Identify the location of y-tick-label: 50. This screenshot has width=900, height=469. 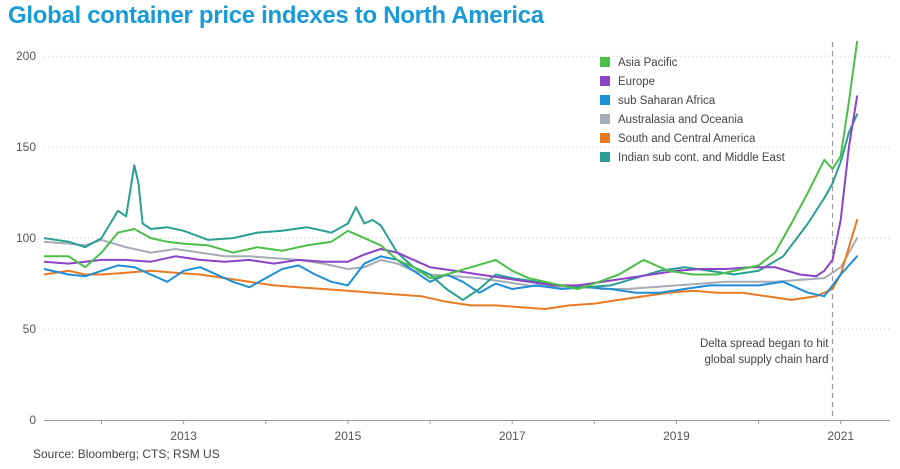
(30, 329).